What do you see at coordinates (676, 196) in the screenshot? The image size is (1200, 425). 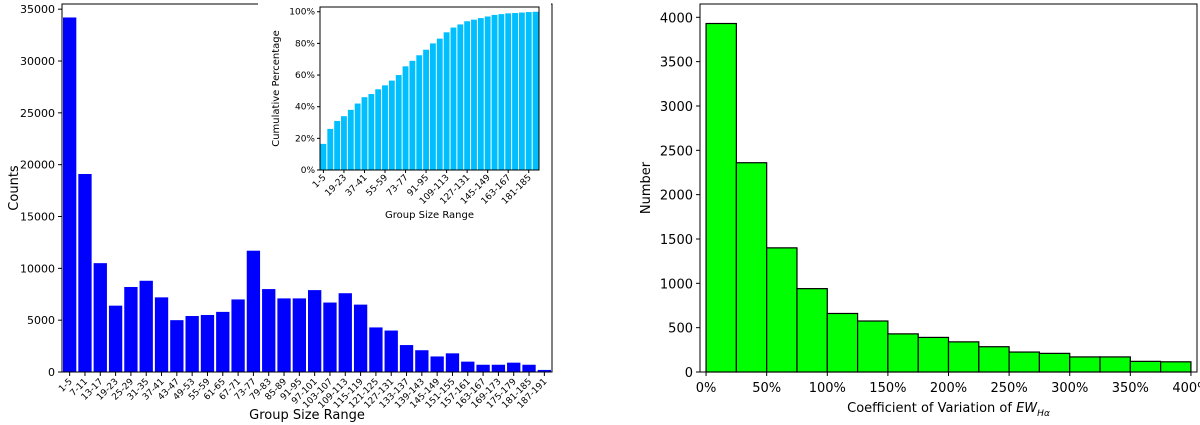 I see `y-tick-label: 2000` at bounding box center [676, 196].